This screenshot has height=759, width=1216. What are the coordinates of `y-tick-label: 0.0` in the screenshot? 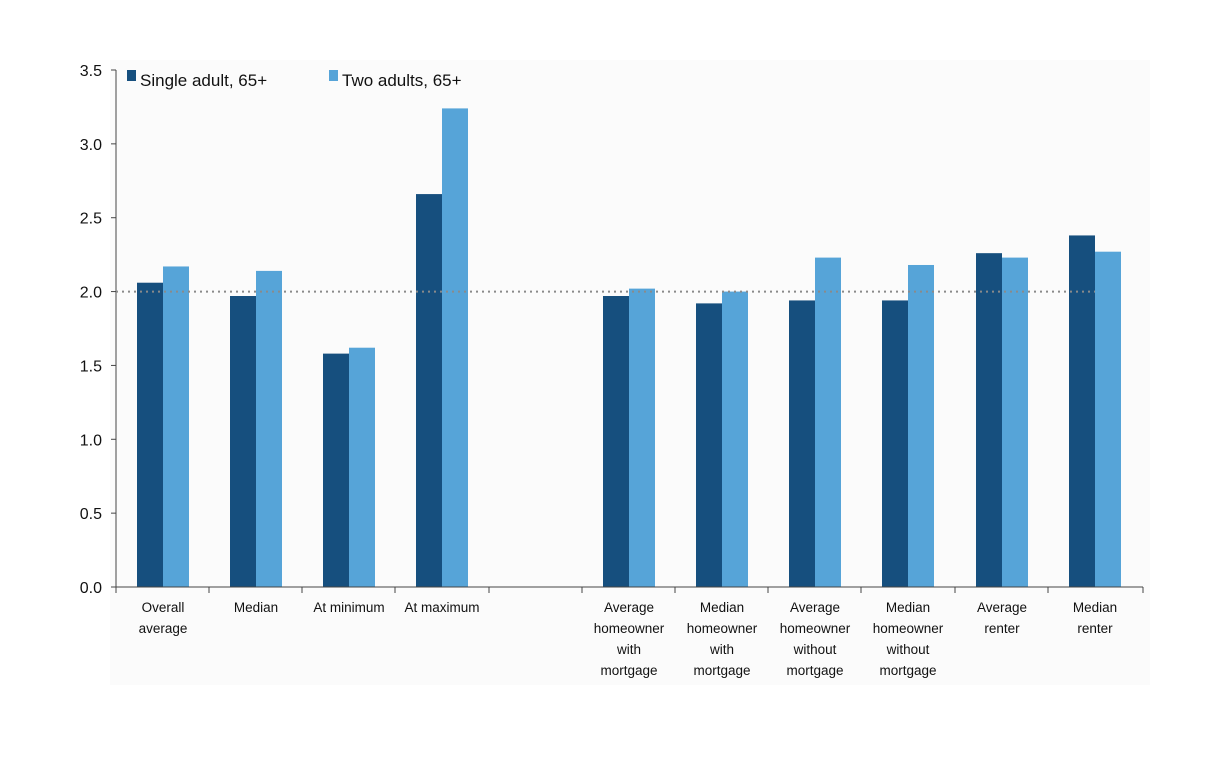 It's located at (91, 588).